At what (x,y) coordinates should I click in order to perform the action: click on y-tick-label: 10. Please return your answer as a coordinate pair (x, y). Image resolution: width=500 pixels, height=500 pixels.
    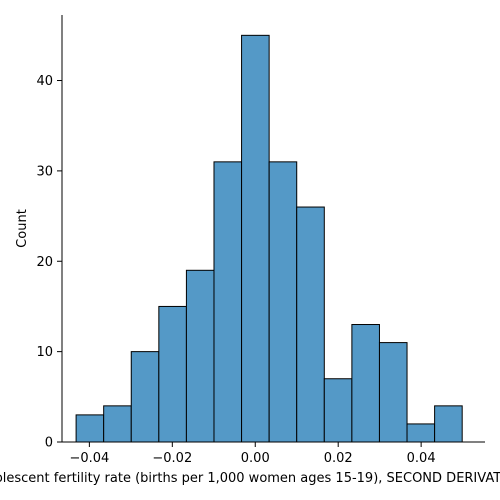
    Looking at the image, I should click on (44, 352).